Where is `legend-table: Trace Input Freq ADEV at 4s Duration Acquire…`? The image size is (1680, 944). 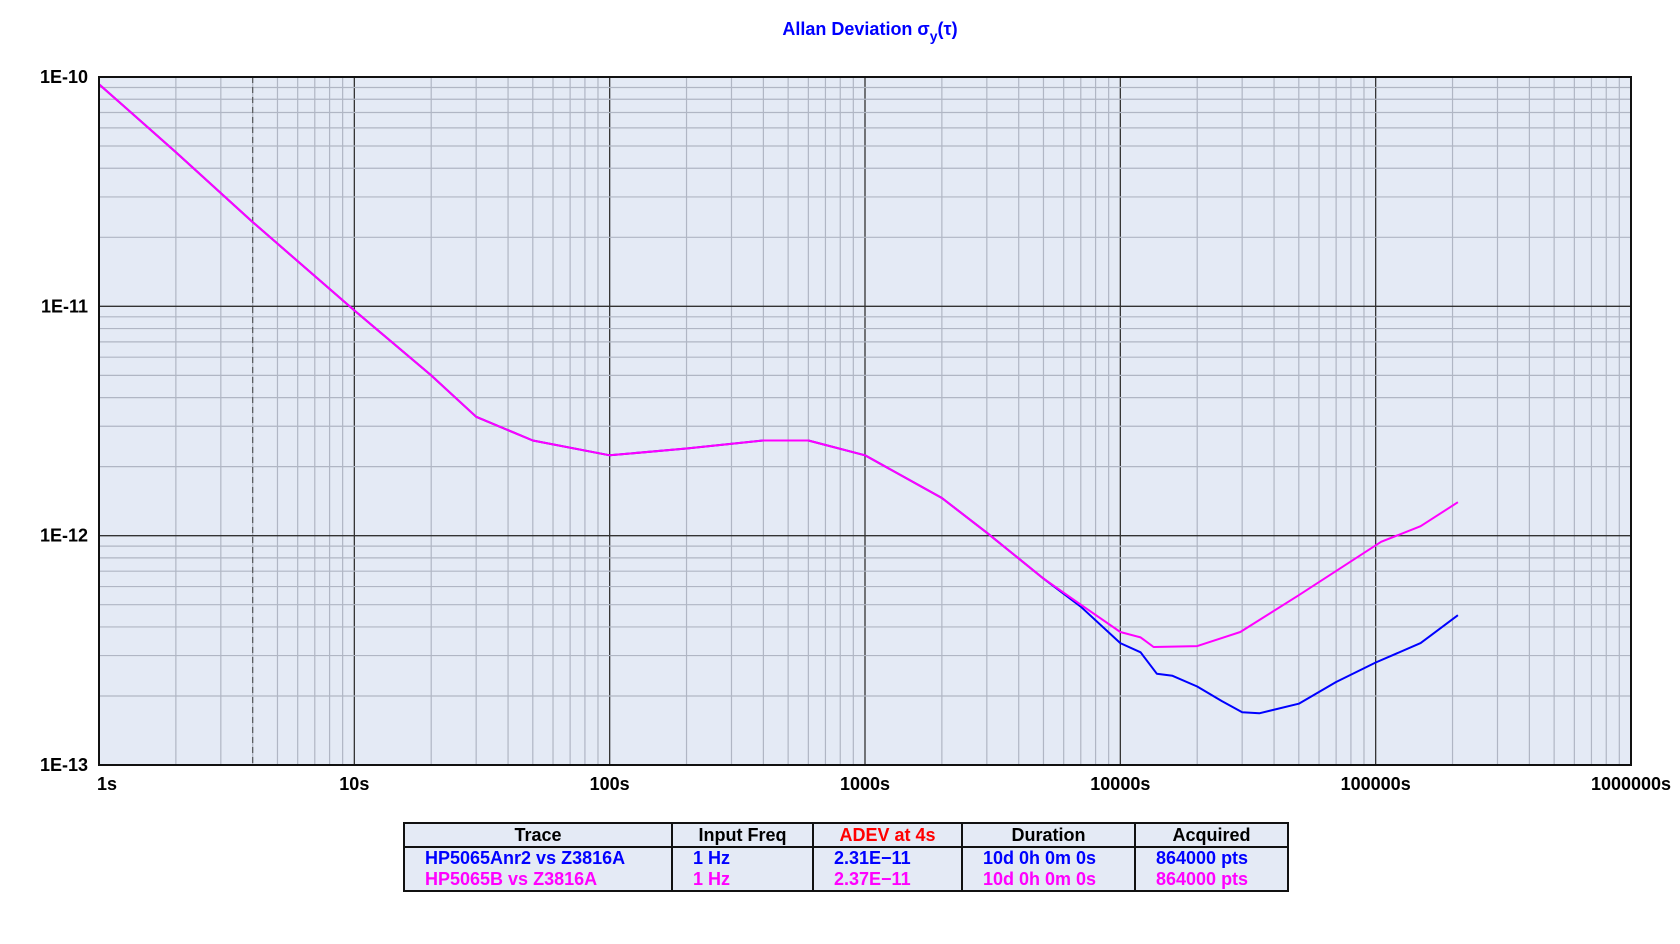 legend-table: Trace Input Freq ADEV at 4s Duration Acquire… is located at coordinates (846, 857).